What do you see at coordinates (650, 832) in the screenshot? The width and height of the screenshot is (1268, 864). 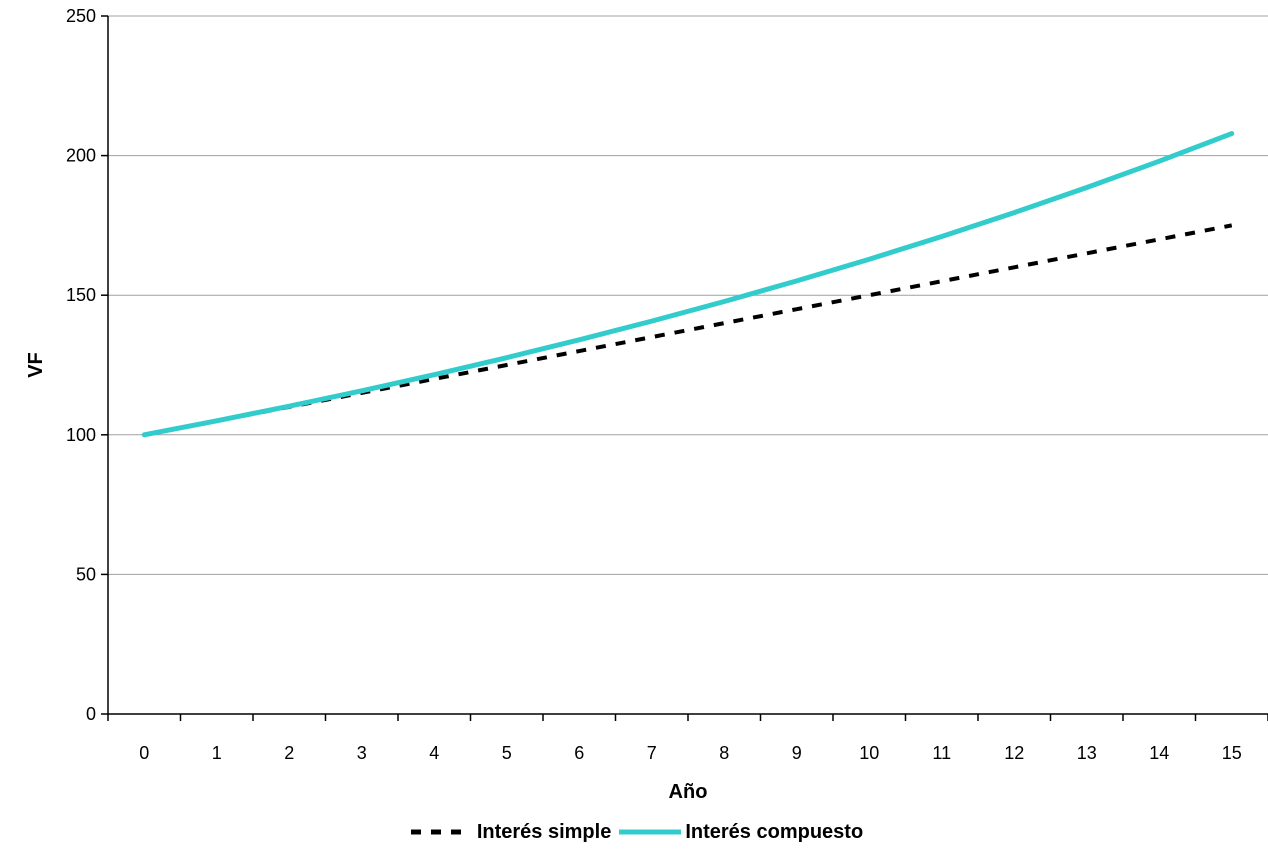 I see `legend-swatch-solid` at bounding box center [650, 832].